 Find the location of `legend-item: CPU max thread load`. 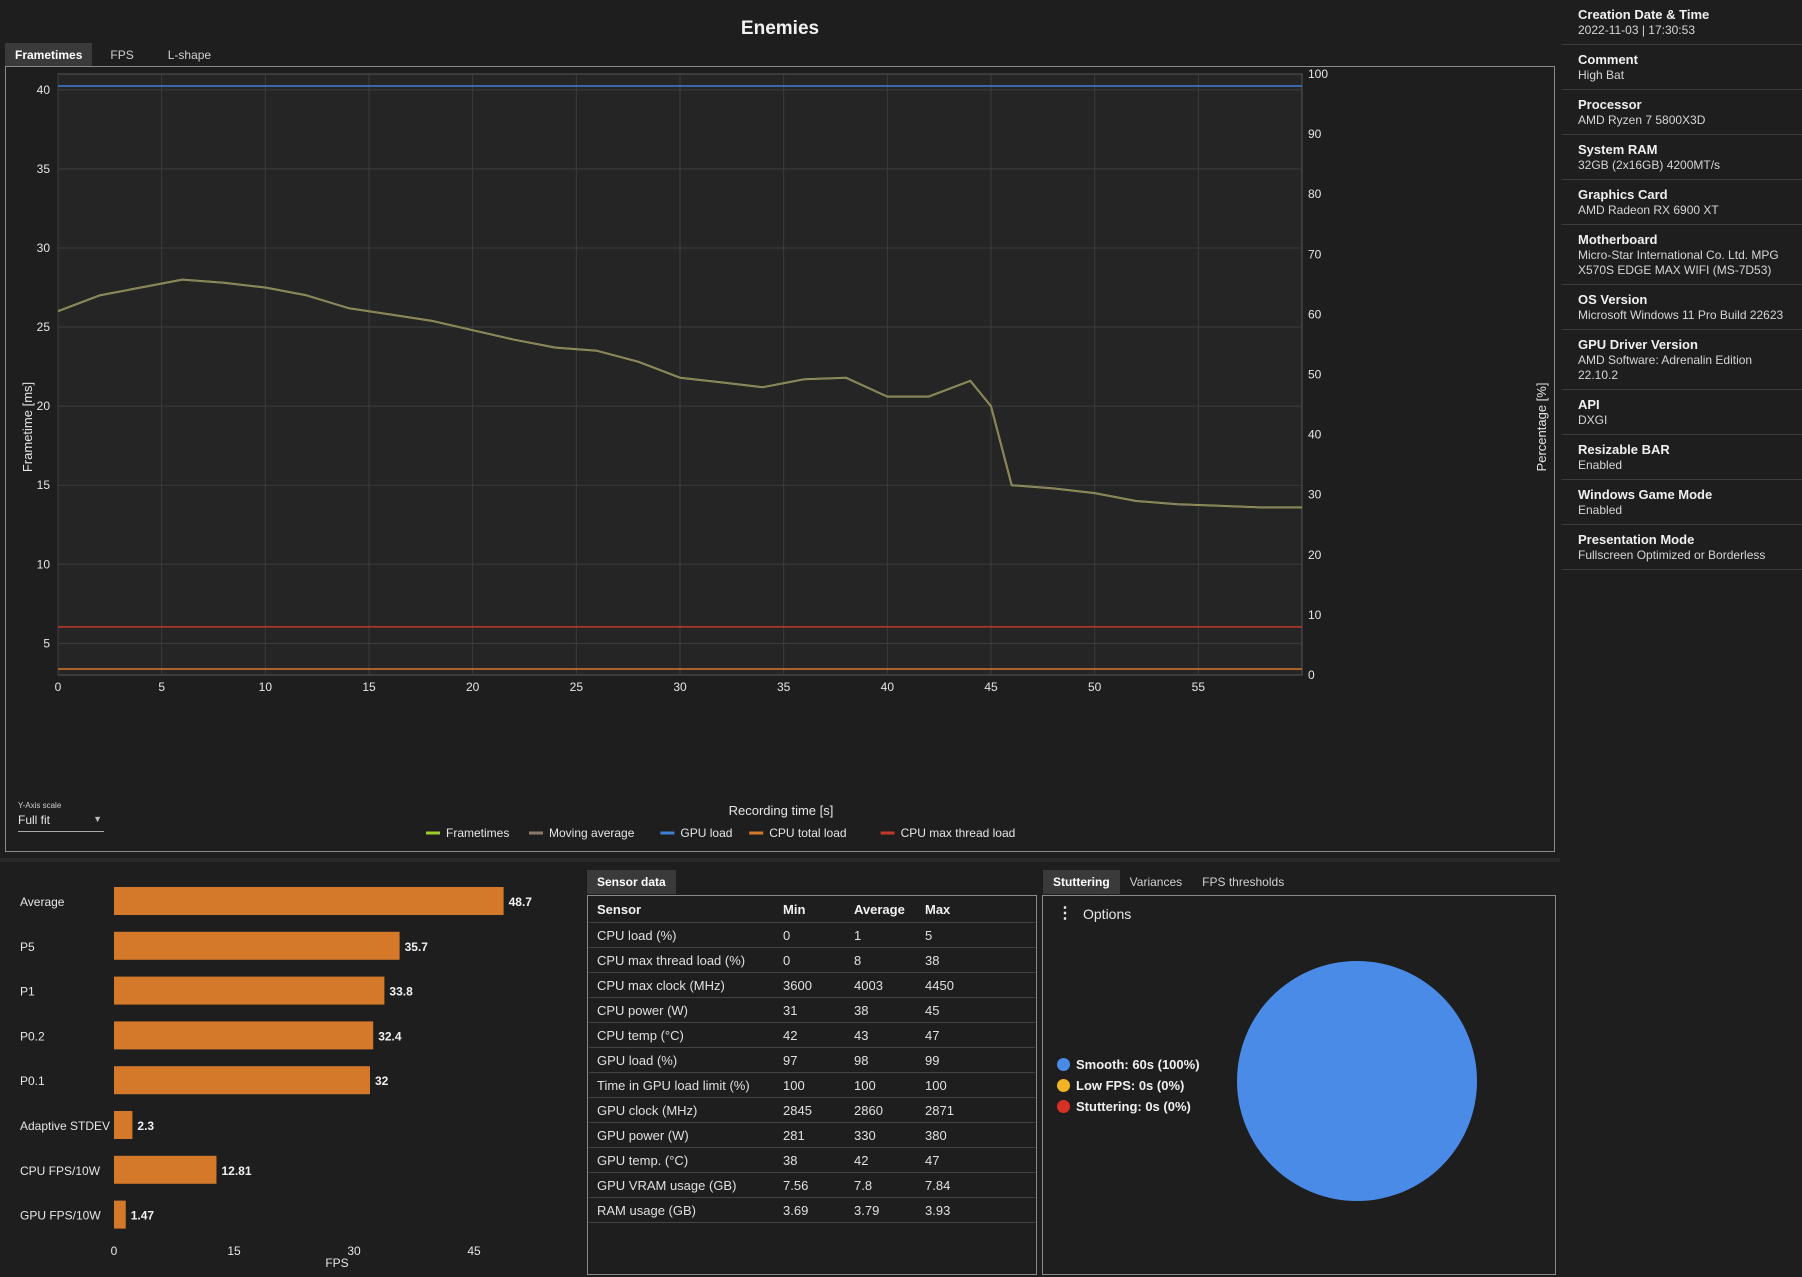

legend-item: CPU max thread load is located at coordinates (948, 833).